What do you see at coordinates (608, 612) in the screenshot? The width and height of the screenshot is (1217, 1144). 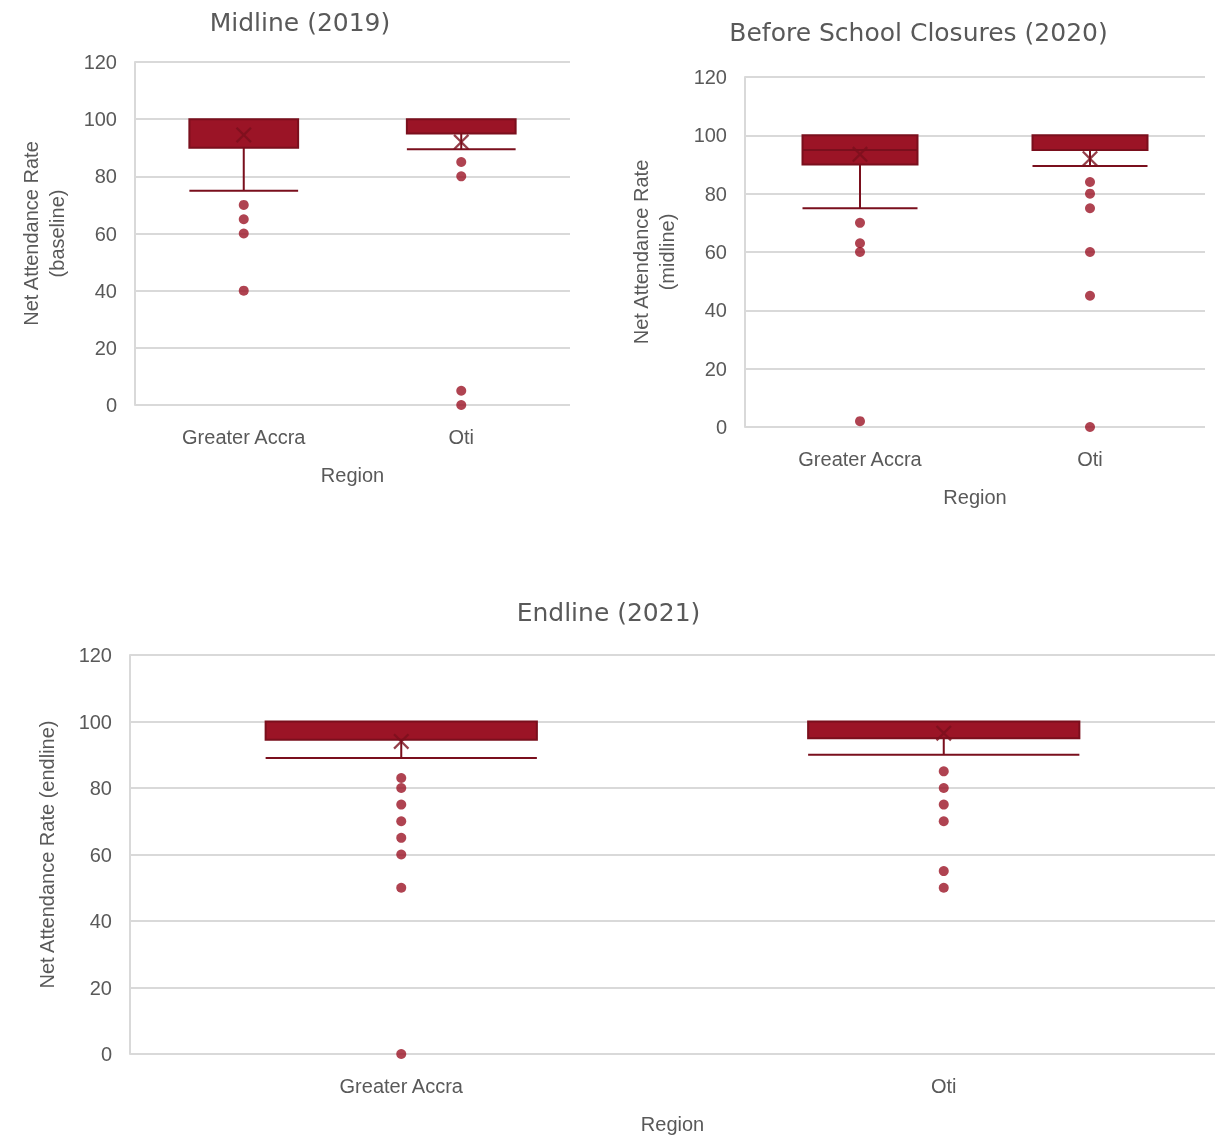 I see `chart-title: Endline (2021)` at bounding box center [608, 612].